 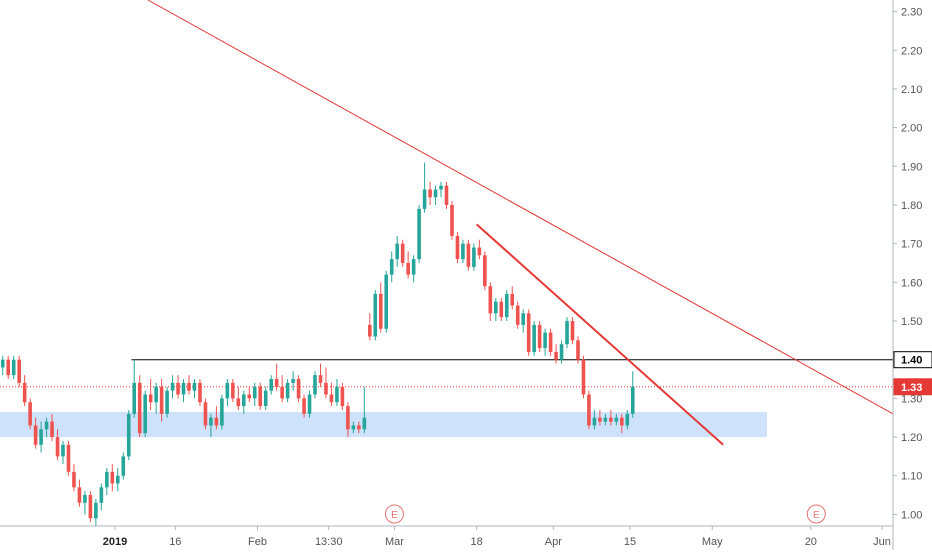 I want to click on time-tick-label: 20, so click(x=811, y=542).